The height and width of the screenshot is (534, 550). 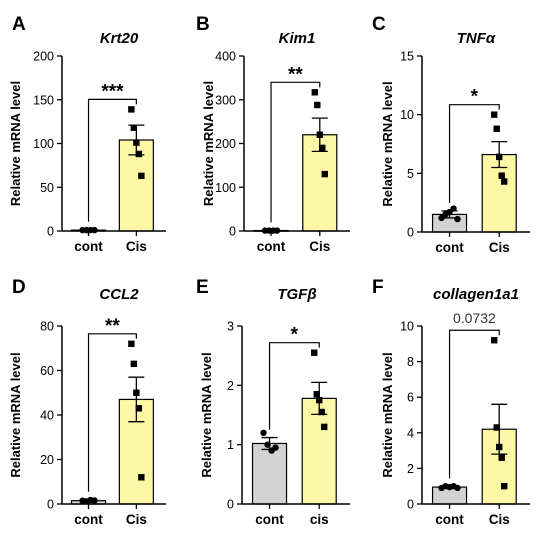 I want to click on y-tick-label: 400, so click(x=225, y=57).